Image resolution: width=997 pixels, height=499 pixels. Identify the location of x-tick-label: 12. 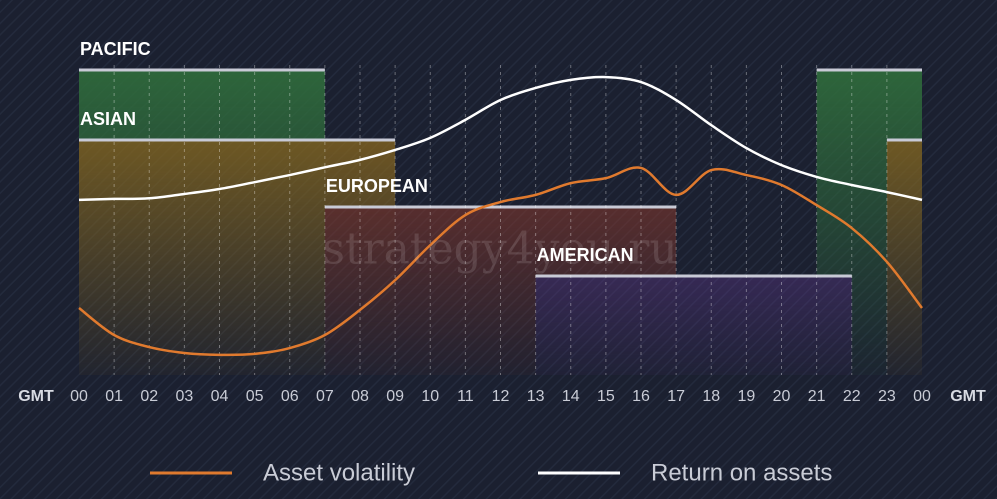
(501, 396).